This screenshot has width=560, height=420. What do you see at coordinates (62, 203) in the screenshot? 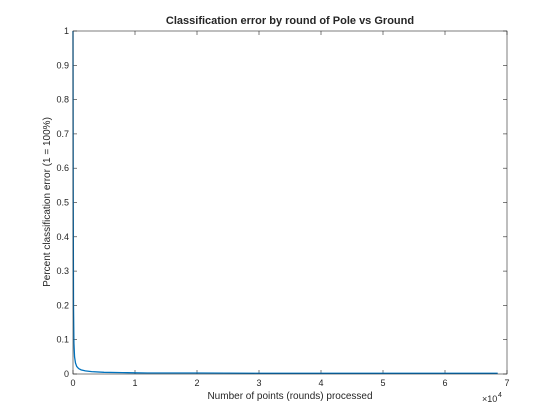
I see `y-tick-label: 0.5` at bounding box center [62, 203].